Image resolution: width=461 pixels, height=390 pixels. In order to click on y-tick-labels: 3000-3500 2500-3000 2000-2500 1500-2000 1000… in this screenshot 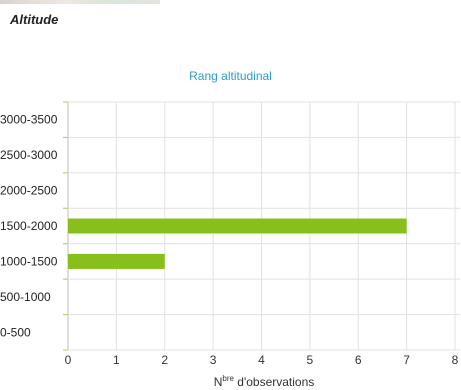, I will do `click(29, 226)`.